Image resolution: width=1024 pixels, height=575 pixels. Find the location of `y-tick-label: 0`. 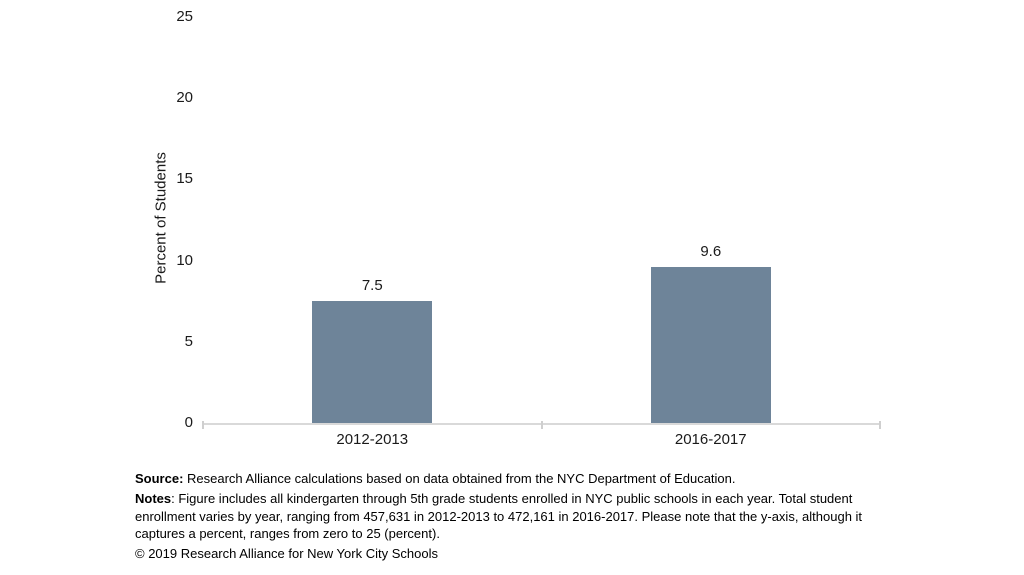

y-tick-label: 0 is located at coordinates (188, 422).